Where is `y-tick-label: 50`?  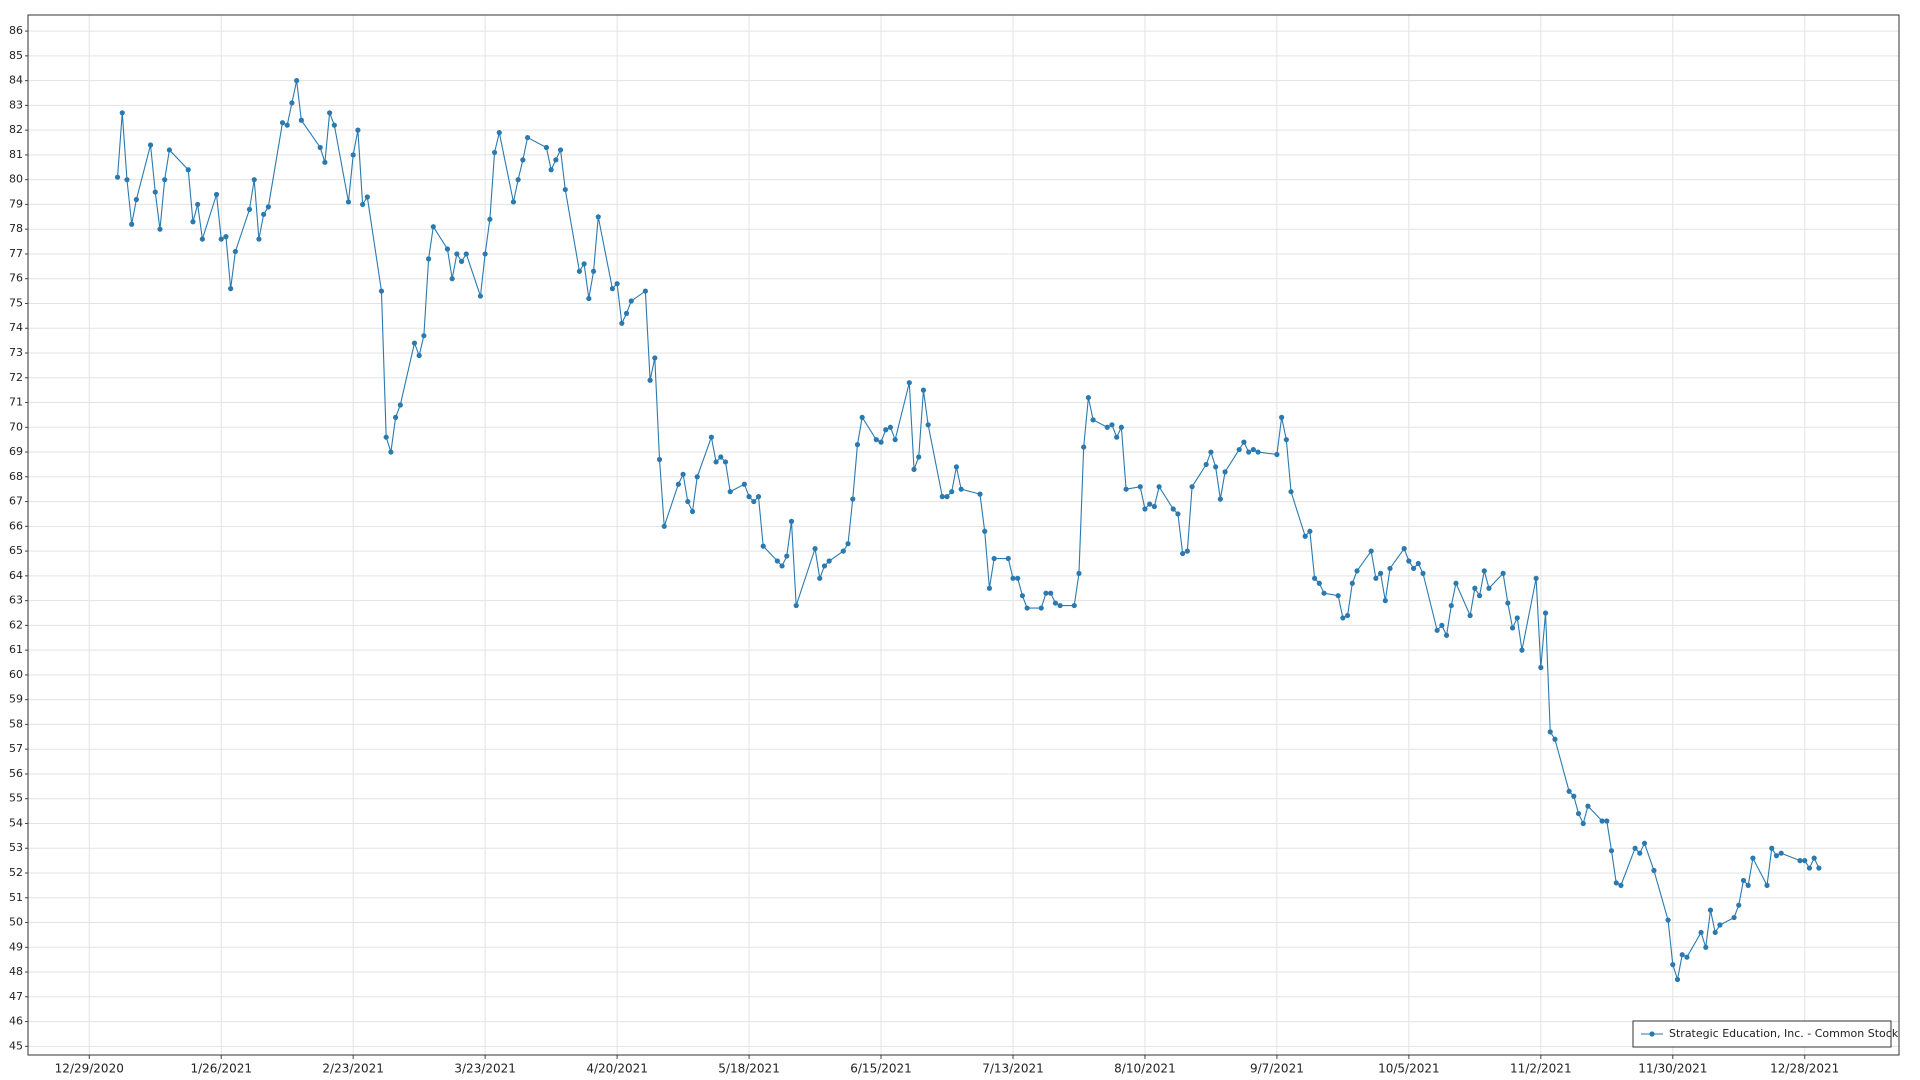
y-tick-label: 50 is located at coordinates (16, 922).